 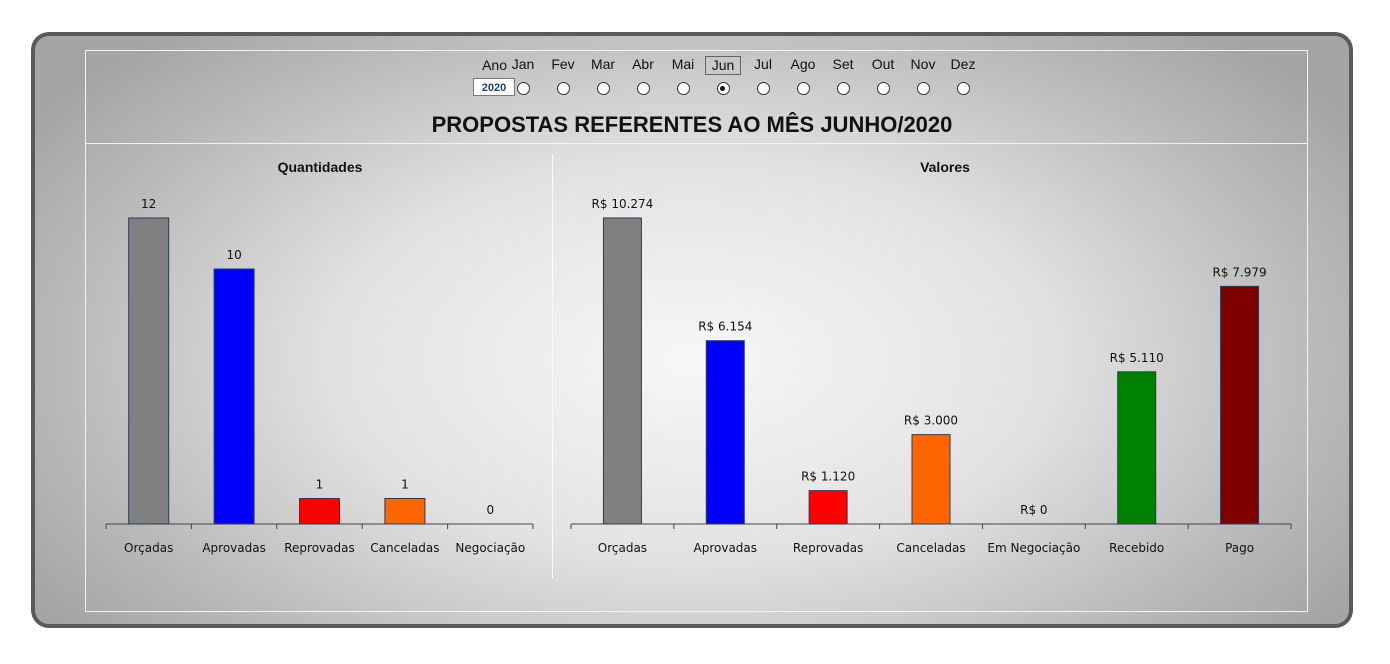 I want to click on month-label-jan: Jan, so click(x=523, y=64).